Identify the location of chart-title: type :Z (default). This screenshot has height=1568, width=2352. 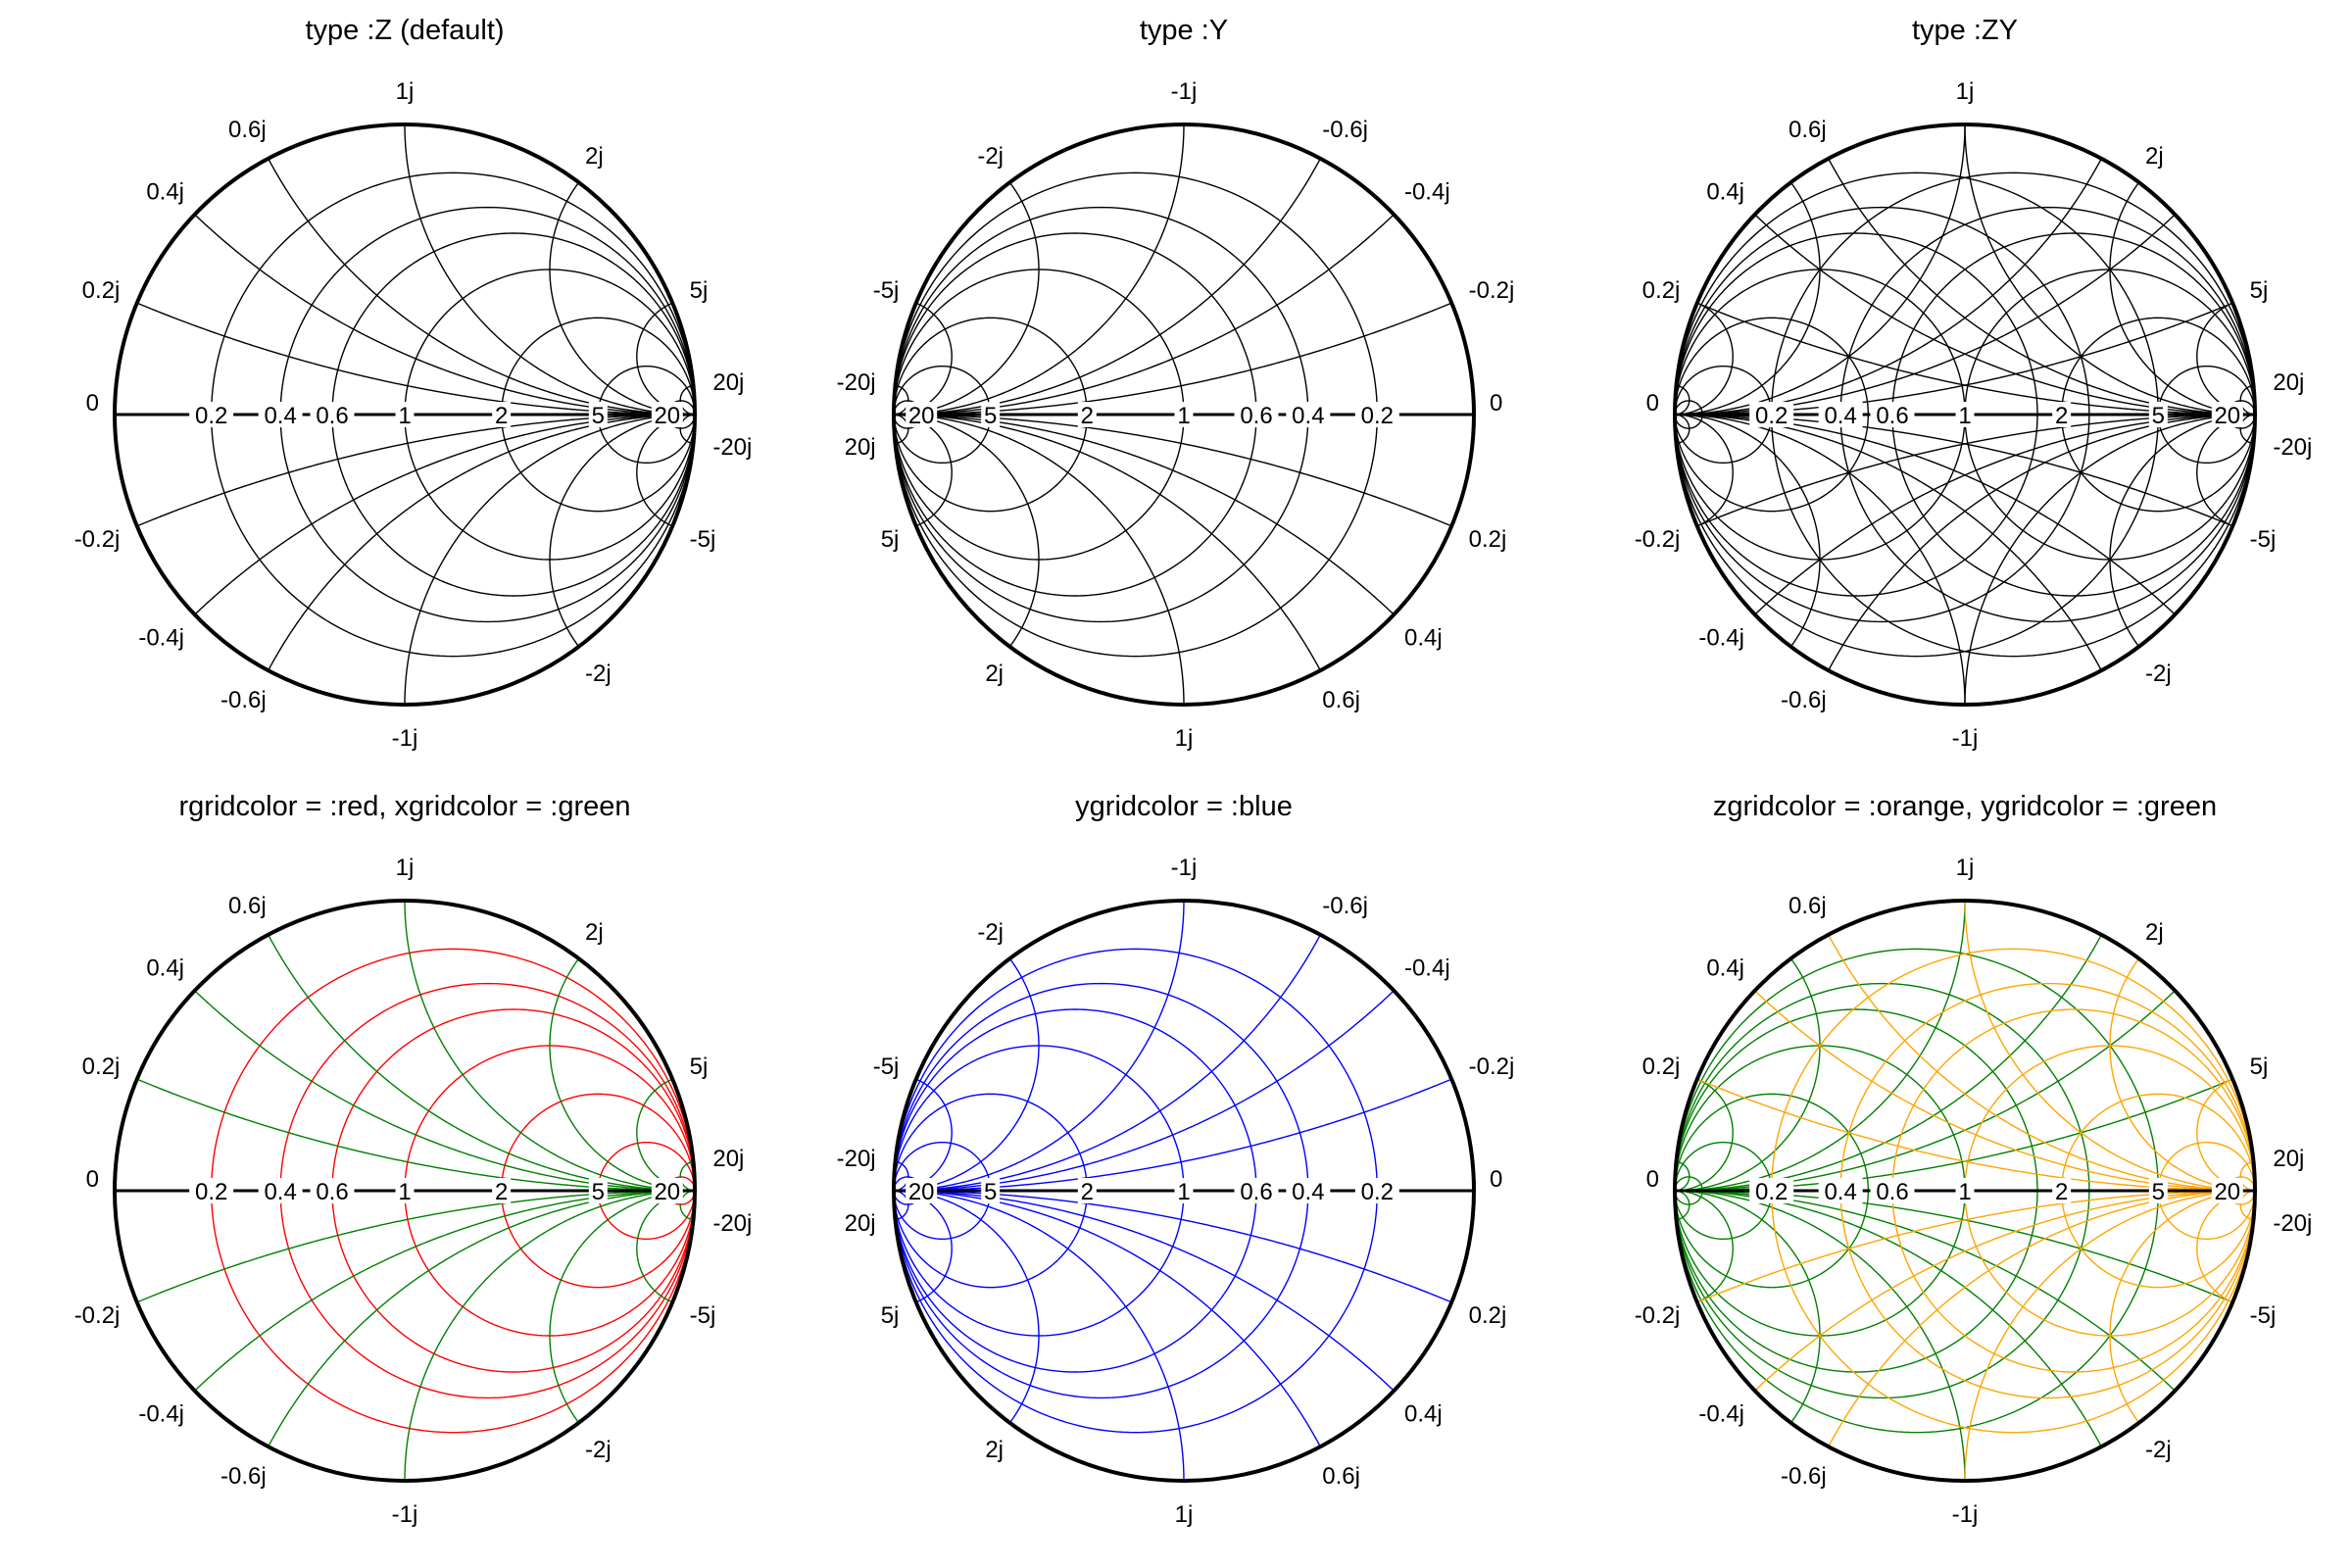
(404, 30).